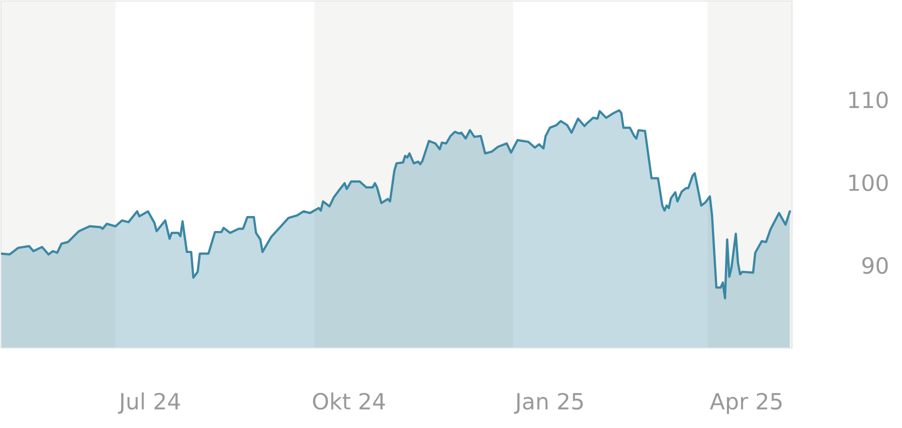 Image resolution: width=902 pixels, height=428 pixels. I want to click on x-tick-label: Apr 25, so click(746, 403).